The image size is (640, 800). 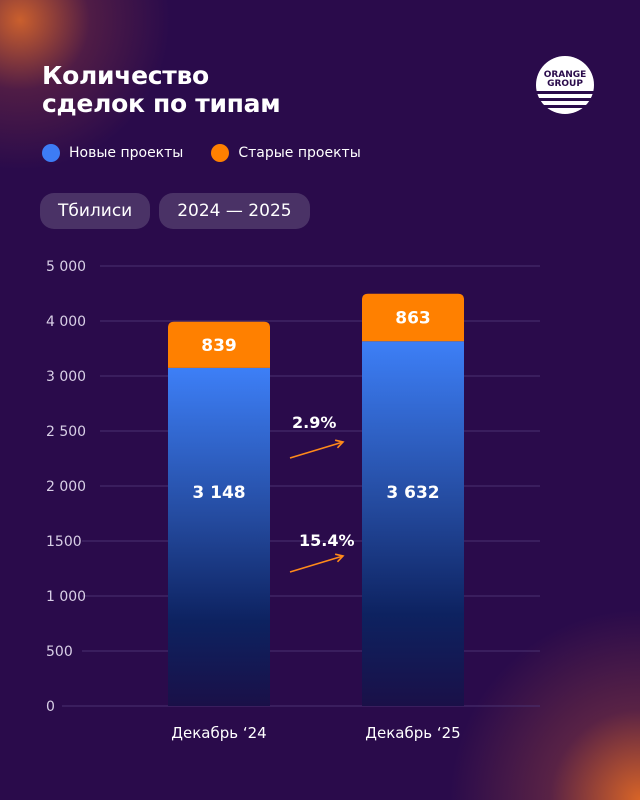 What do you see at coordinates (50, 707) in the screenshot?
I see `y-tick-label: 0` at bounding box center [50, 707].